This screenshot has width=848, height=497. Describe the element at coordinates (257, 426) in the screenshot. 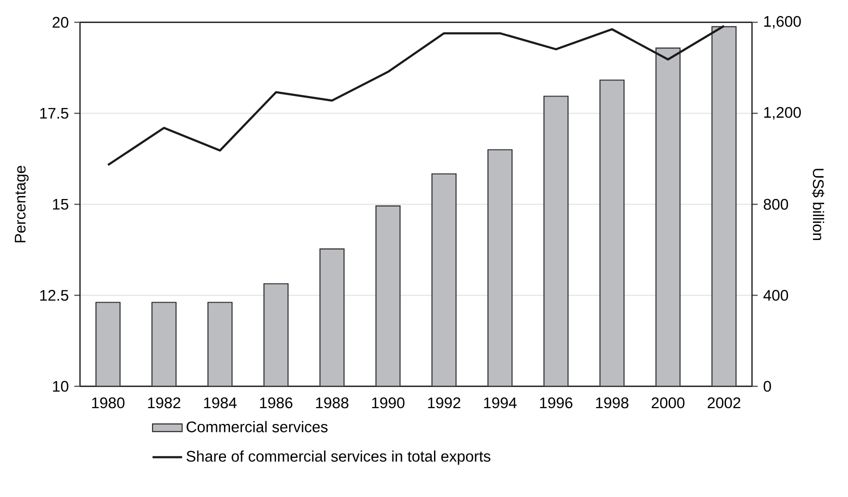

I see `legend-label: Commercial services` at that location.